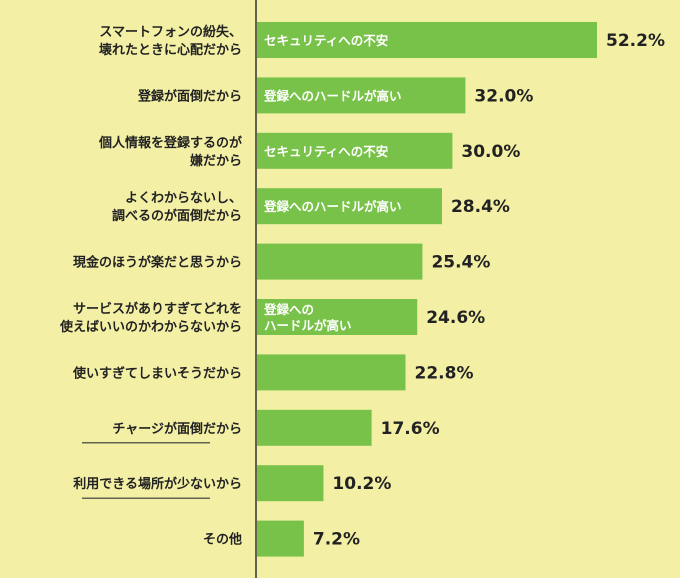 The width and height of the screenshot is (680, 578). I want to click on bar-annotation: 登録への, so click(288, 309).